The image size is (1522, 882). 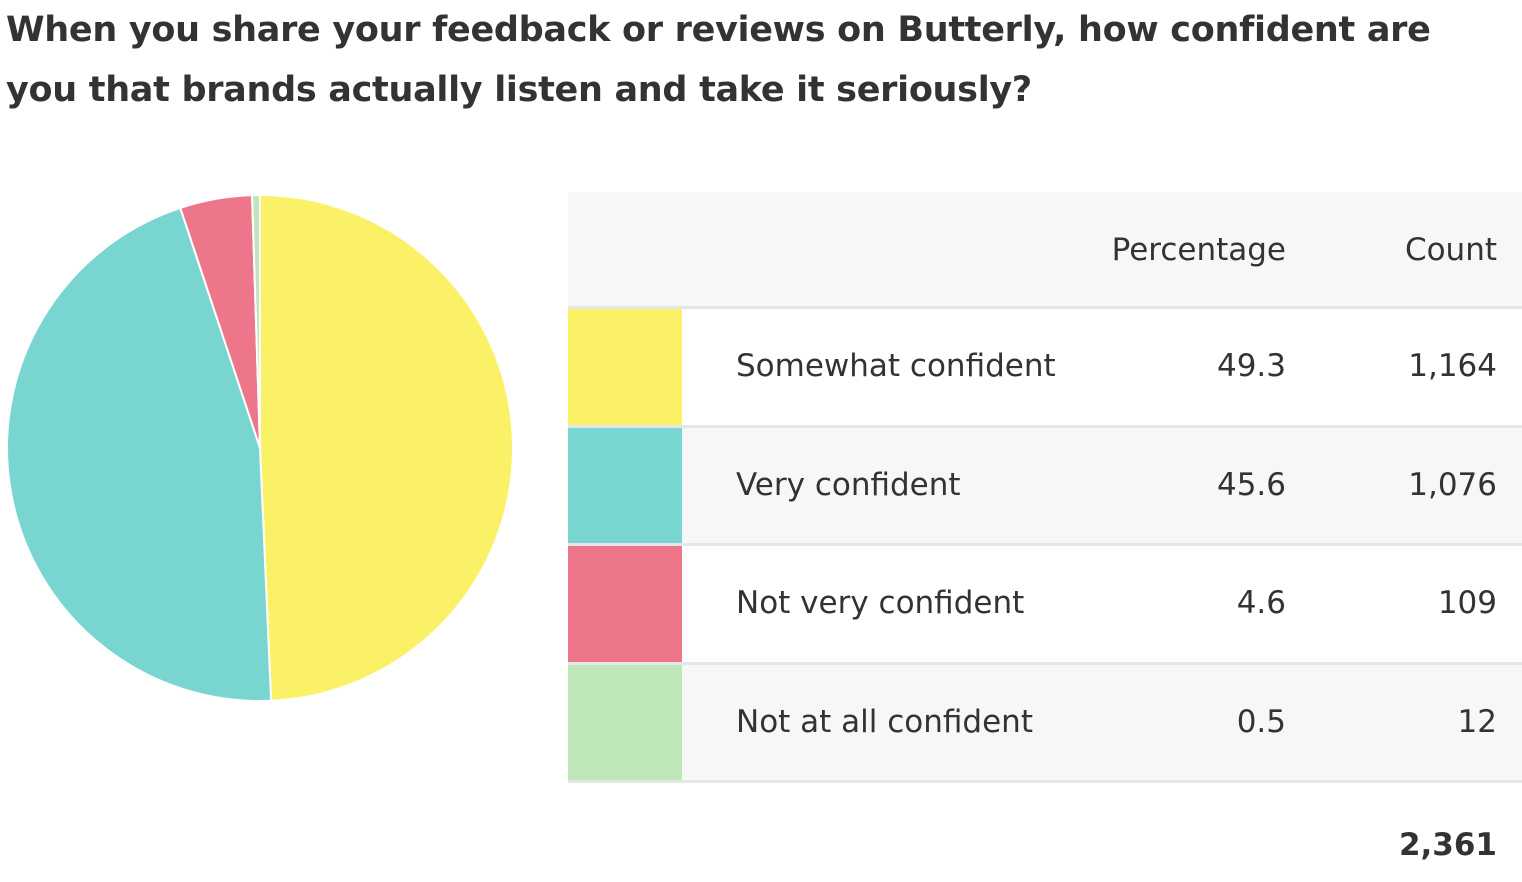 What do you see at coordinates (139, 454) in the screenshot?
I see `pie-slice-very-confident` at bounding box center [139, 454].